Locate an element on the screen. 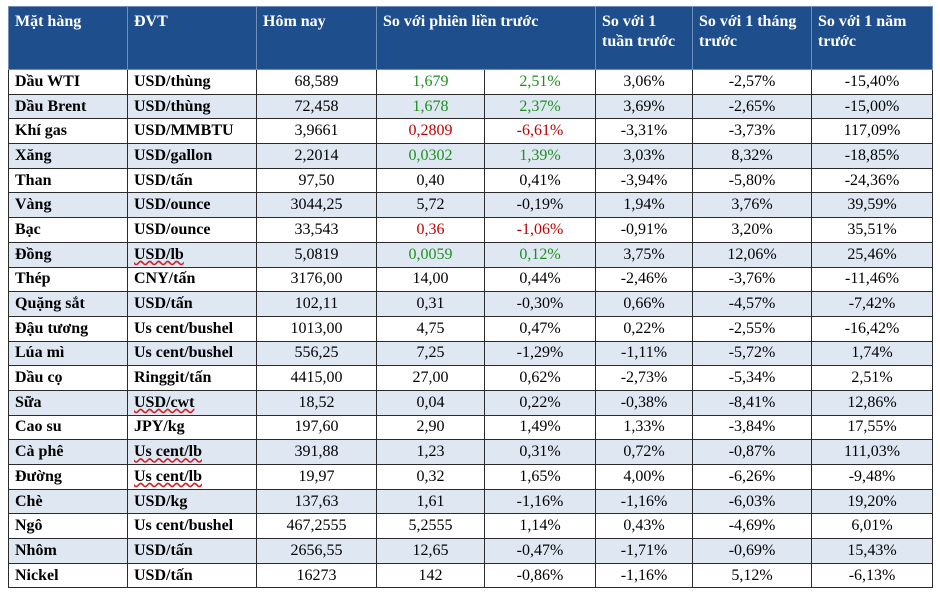 This screenshot has height=594, width=940. week-change-cell: 1,33% is located at coordinates (644, 427).